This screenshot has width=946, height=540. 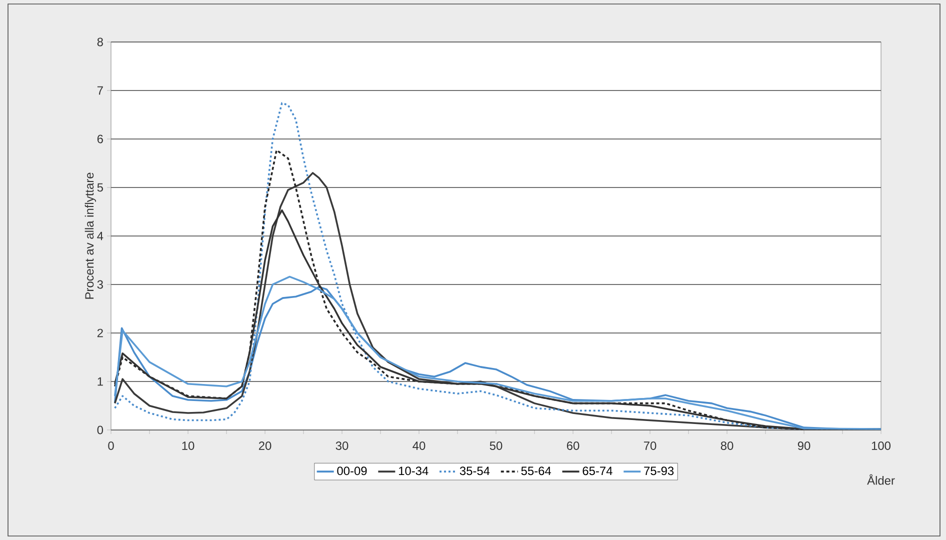 I want to click on y-tick-label: 6, so click(x=100, y=139).